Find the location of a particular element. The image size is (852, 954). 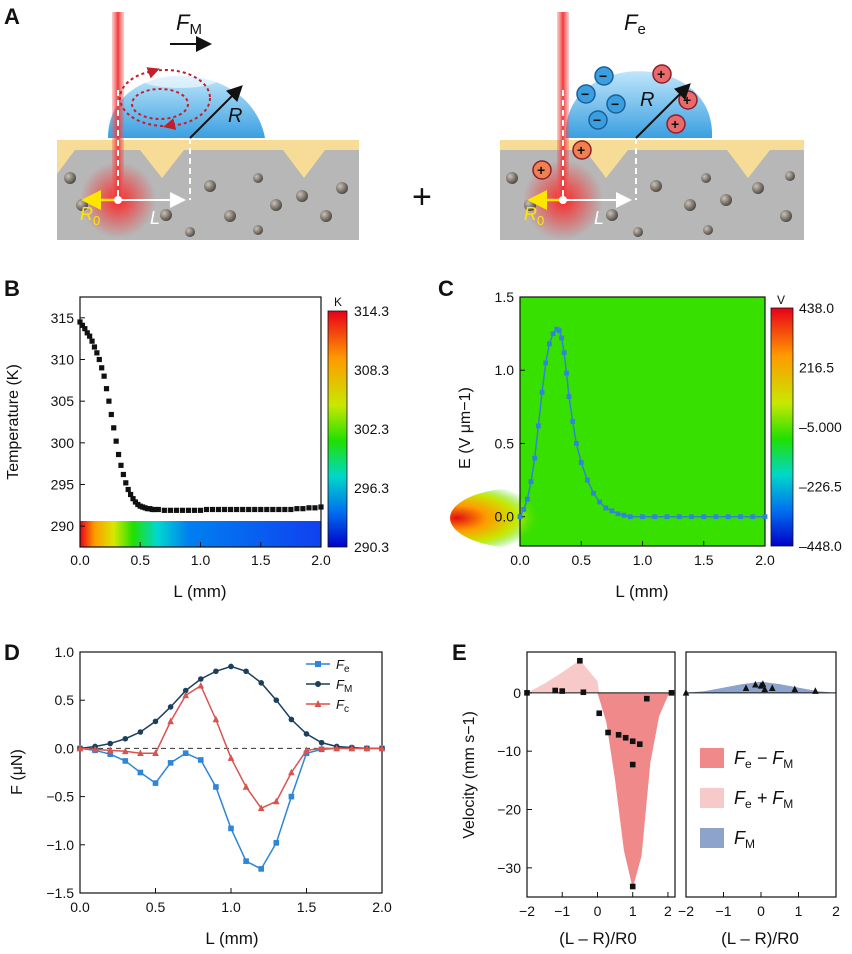

colorbar-tick-label: 438.0 is located at coordinates (816, 308).